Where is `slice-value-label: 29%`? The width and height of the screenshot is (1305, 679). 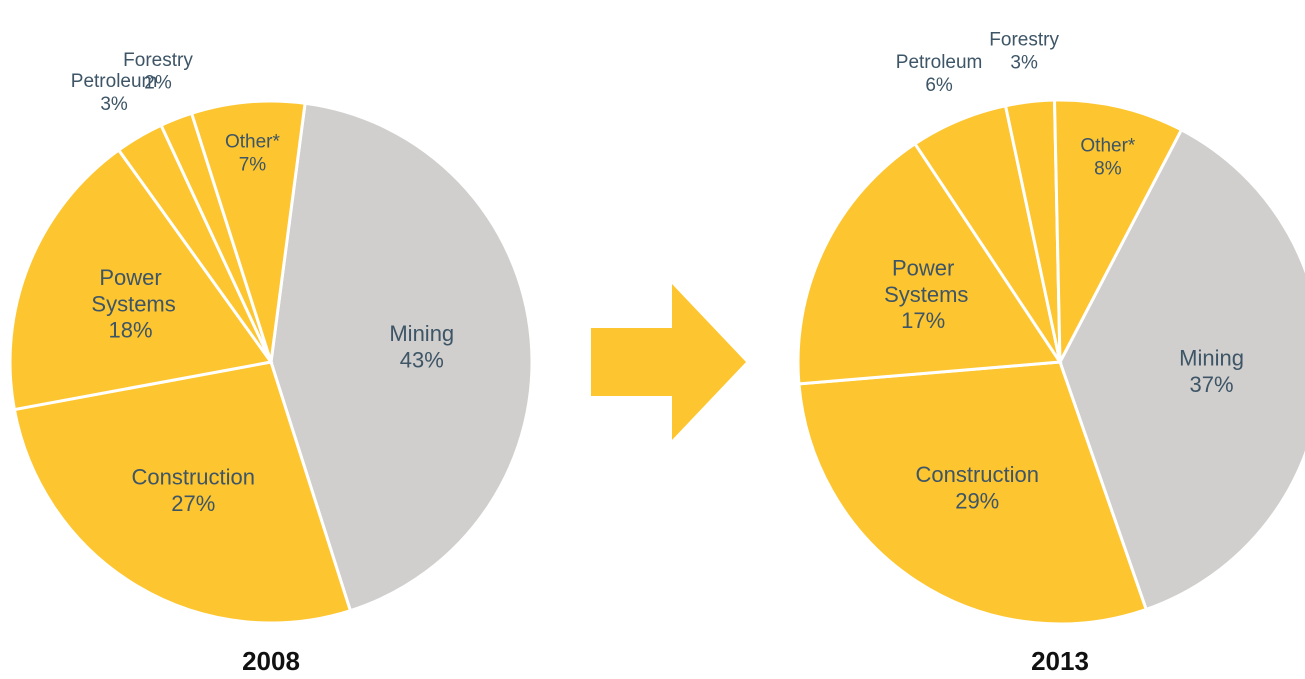 slice-value-label: 29% is located at coordinates (977, 500).